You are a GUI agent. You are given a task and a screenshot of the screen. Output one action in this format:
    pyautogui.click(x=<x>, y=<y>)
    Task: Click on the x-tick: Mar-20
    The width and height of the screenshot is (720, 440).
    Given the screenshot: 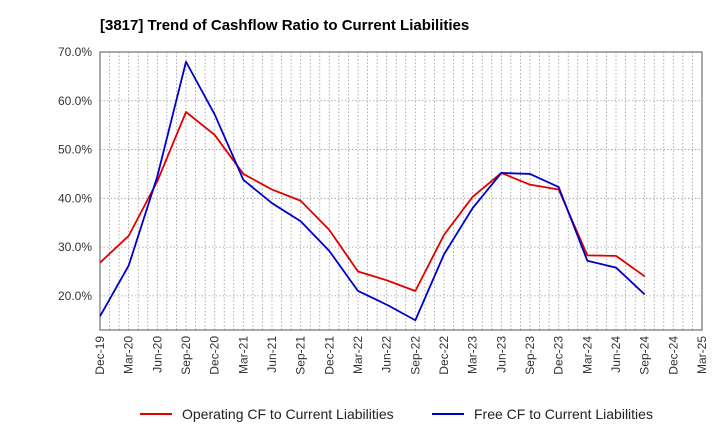 What is the action you would take?
    pyautogui.click(x=129, y=355)
    